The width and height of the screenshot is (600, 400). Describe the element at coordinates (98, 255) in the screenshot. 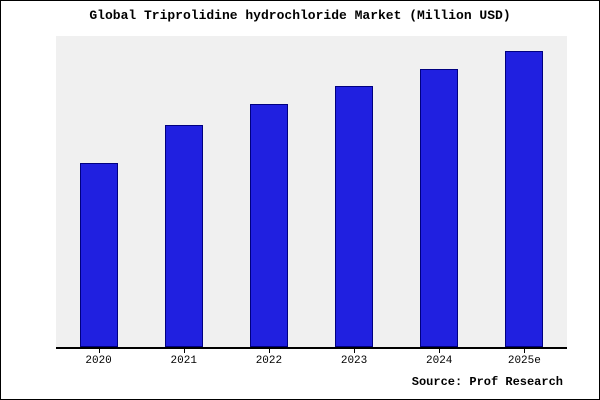

I see `bar-2020` at that location.